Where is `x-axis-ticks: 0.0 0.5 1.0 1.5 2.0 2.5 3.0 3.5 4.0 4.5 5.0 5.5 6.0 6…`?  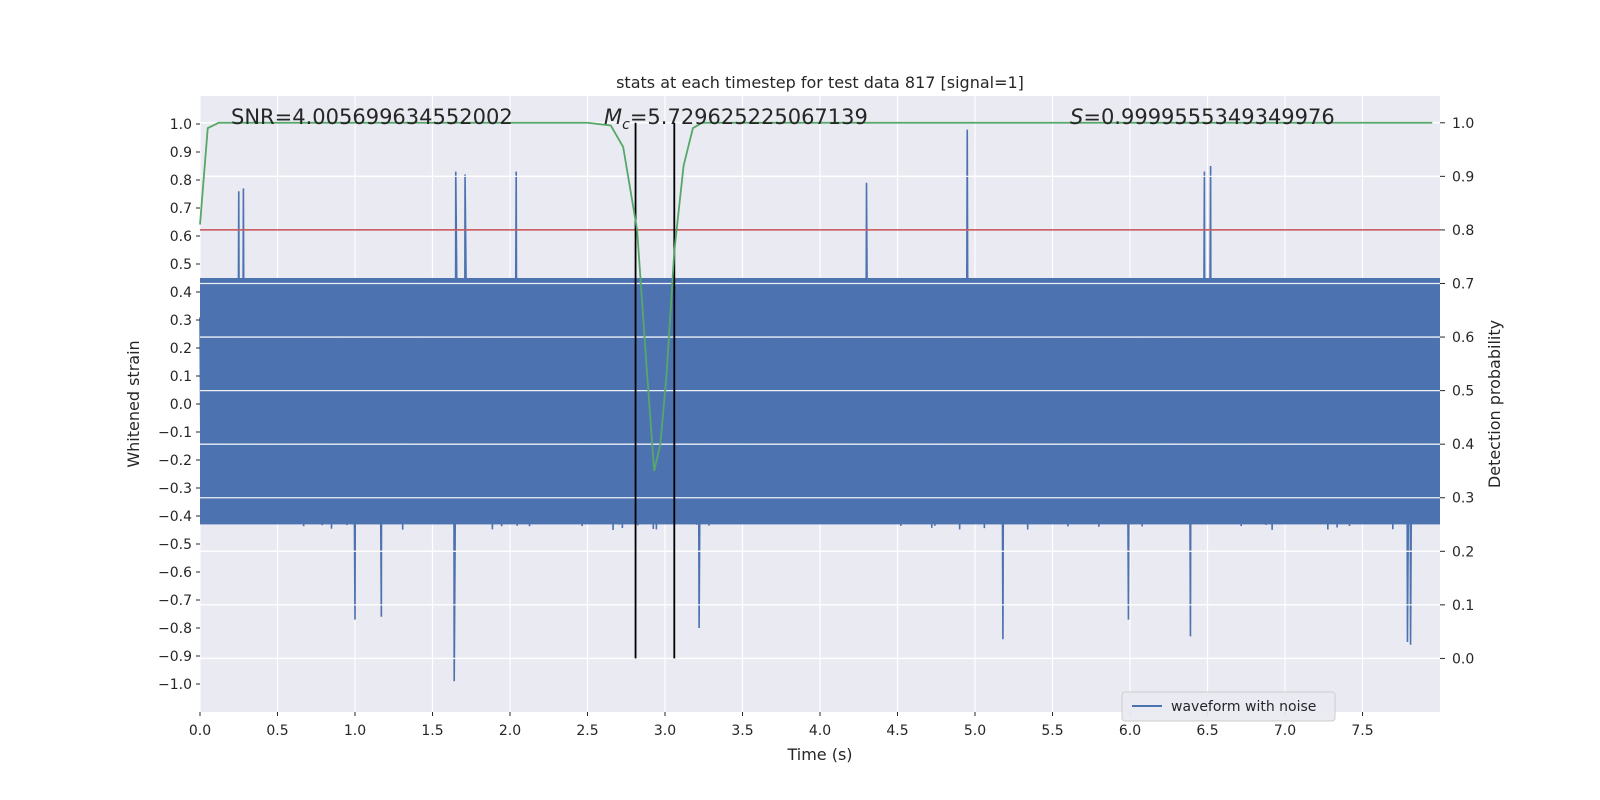
x-axis-ticks: 0.0 0.5 1.0 1.5 2.0 2.5 3.0 3.5 4.0 4.5 5.0 5.5 6.0 6… is located at coordinates (781, 725).